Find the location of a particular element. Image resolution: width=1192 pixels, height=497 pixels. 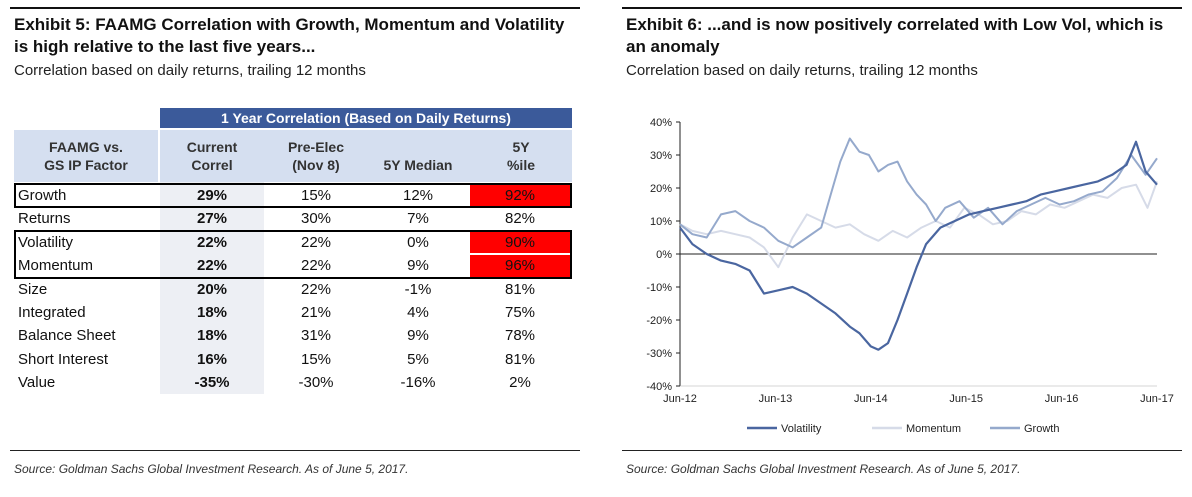

y-tick-label: 30% is located at coordinates (661, 156).